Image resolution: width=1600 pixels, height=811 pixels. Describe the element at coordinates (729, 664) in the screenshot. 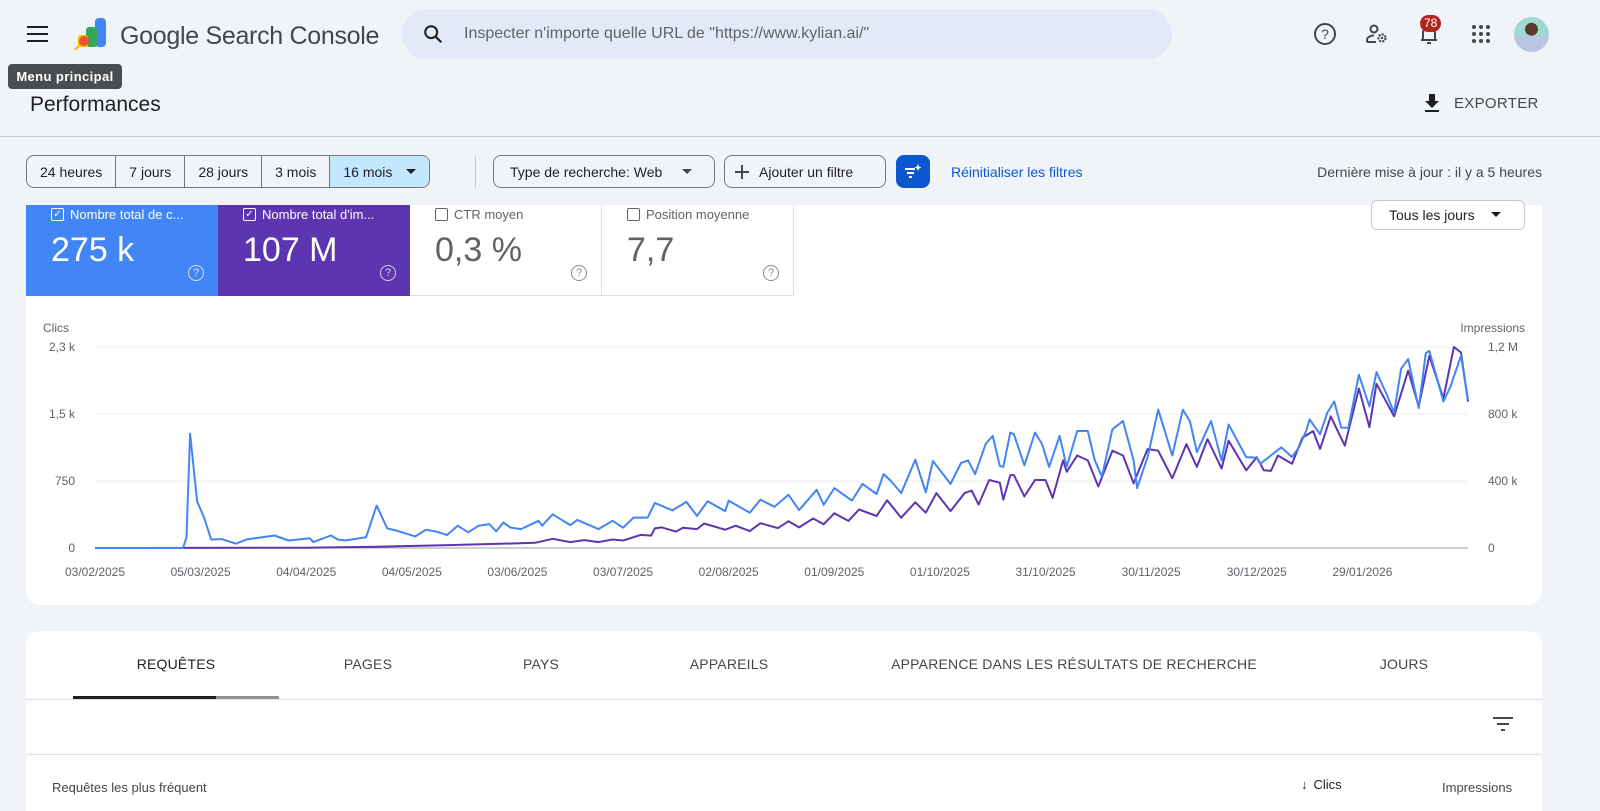

I see `tab-devices: APPAREILS` at that location.